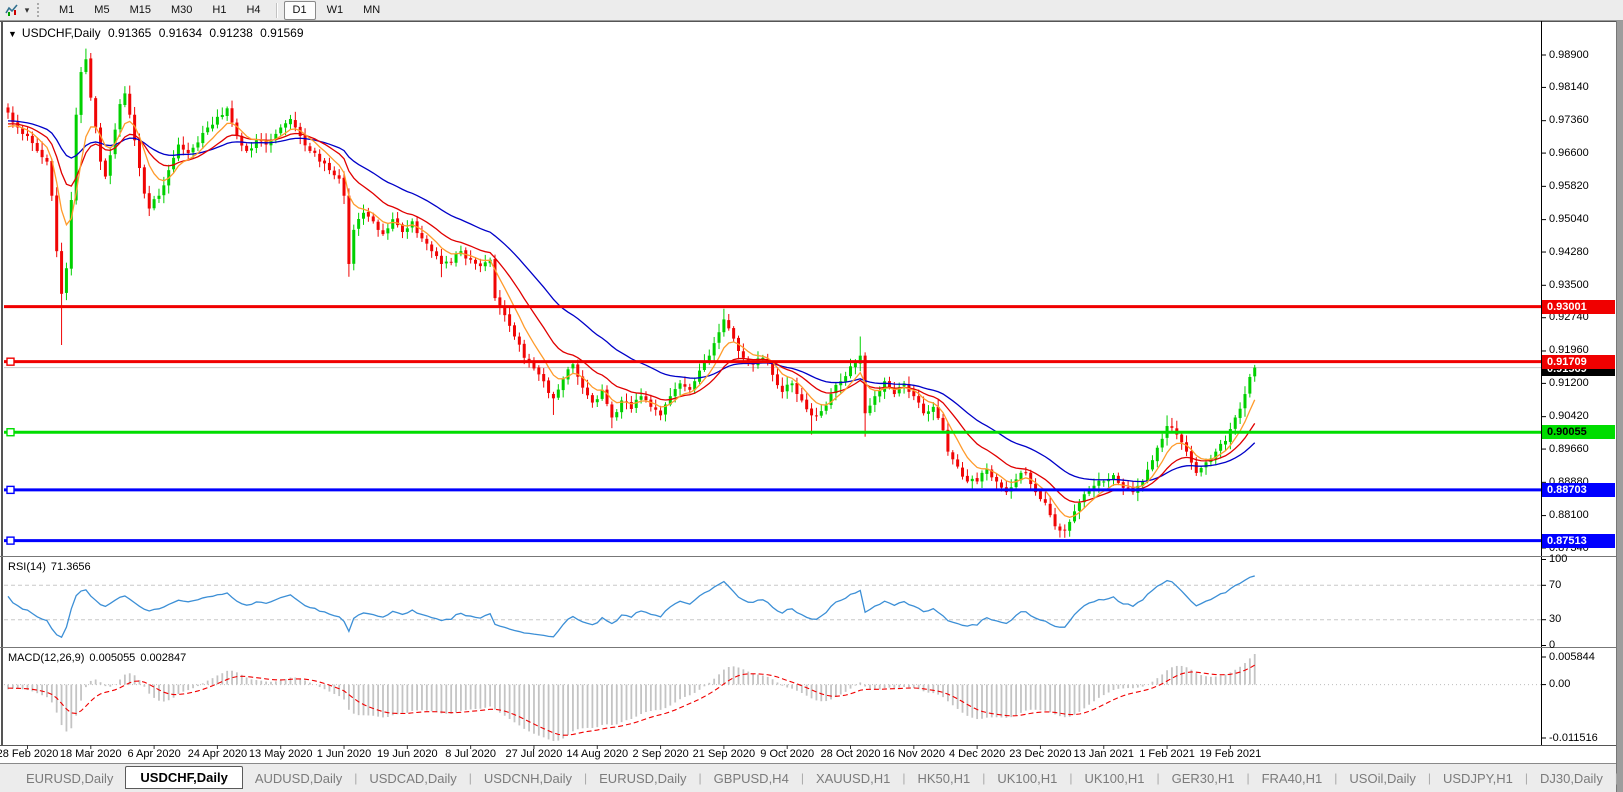 This screenshot has width=1623, height=792. I want to click on toolbar-drag-handle, so click(40, 10).